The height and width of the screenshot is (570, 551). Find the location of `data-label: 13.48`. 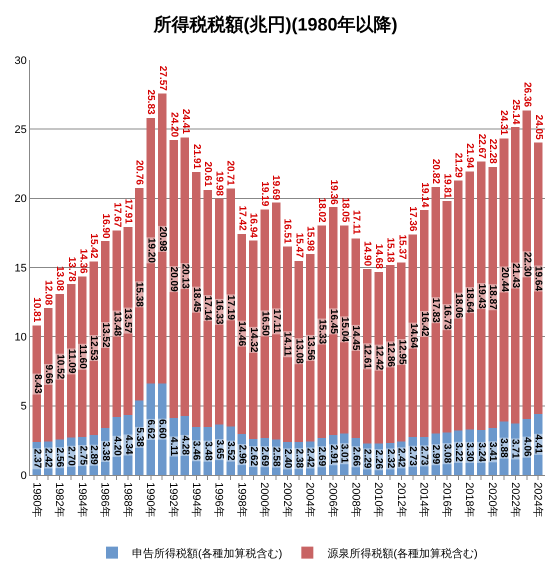

data-label: 13.48 is located at coordinates (116, 324).